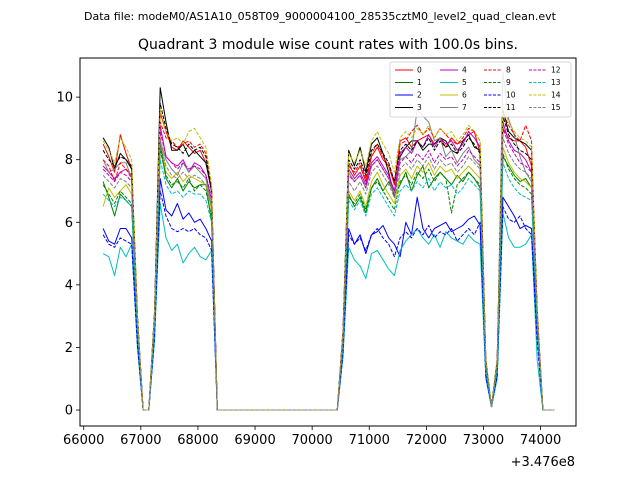 The image size is (640, 480). I want to click on x-tick-label: 74000, so click(540, 440).